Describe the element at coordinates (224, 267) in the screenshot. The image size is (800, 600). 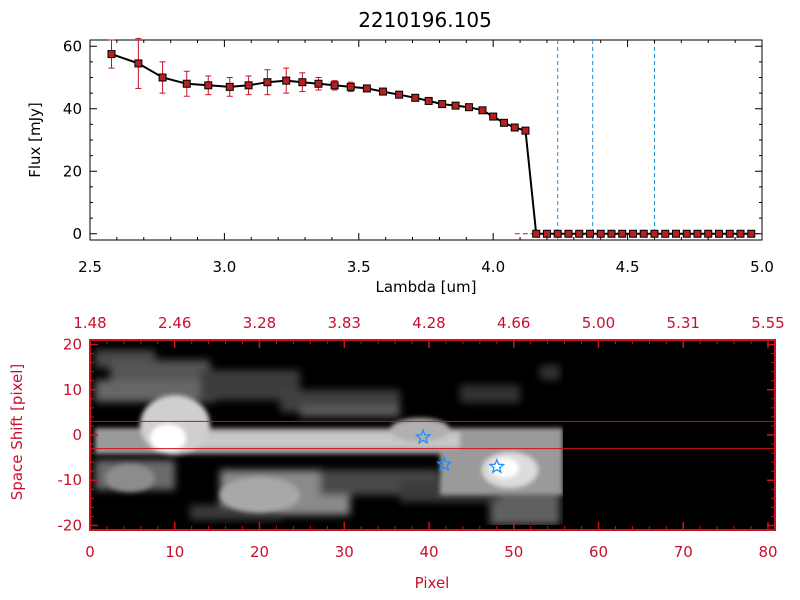
I see `spectrum-x-tick-label: 3.0` at that location.